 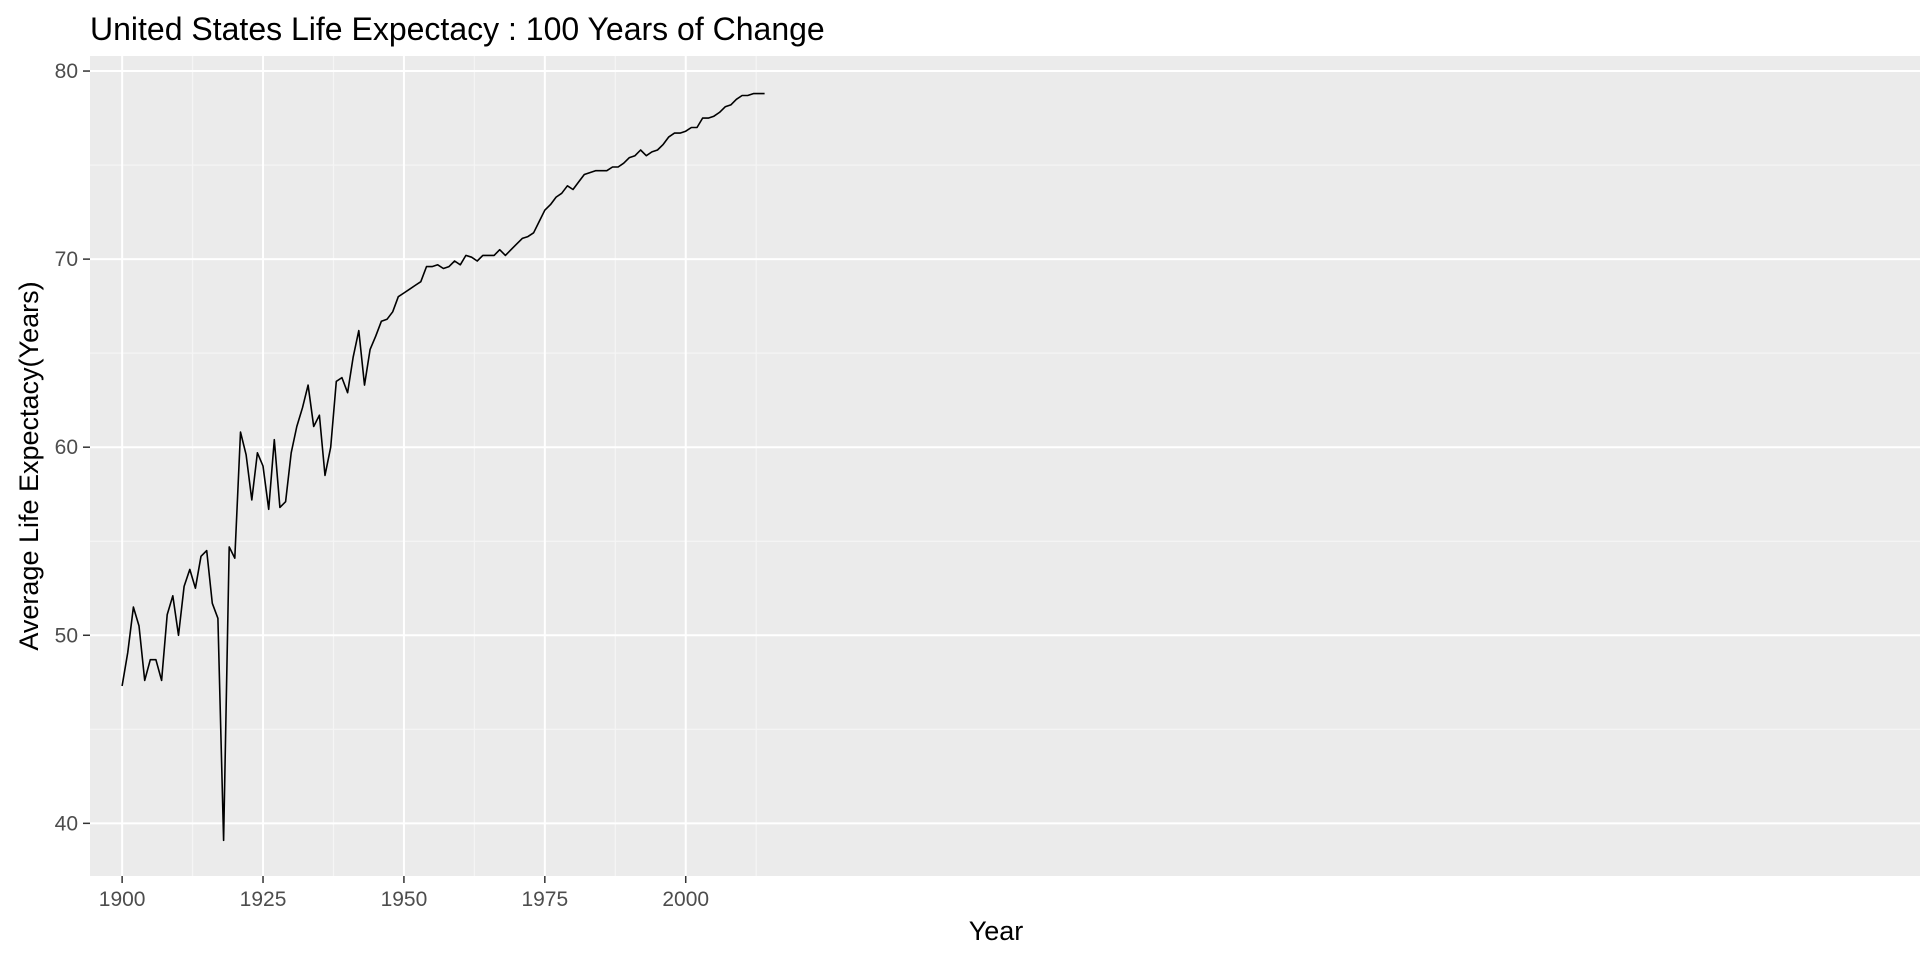 What do you see at coordinates (240, 432) in the screenshot?
I see `data-point-1921` at bounding box center [240, 432].